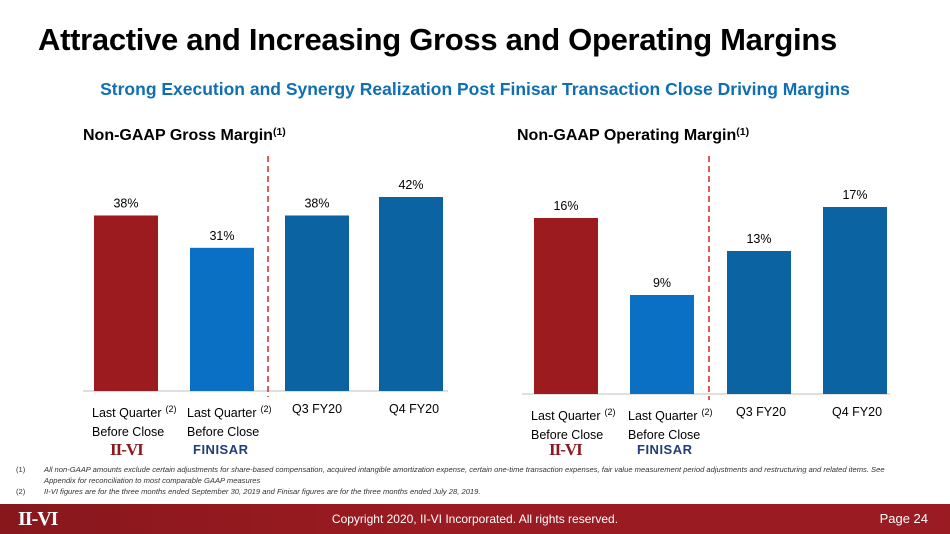  Describe the element at coordinates (134, 421) in the screenshot. I see `gross-category-label-1: Last Quarter (2) Before Close` at that location.